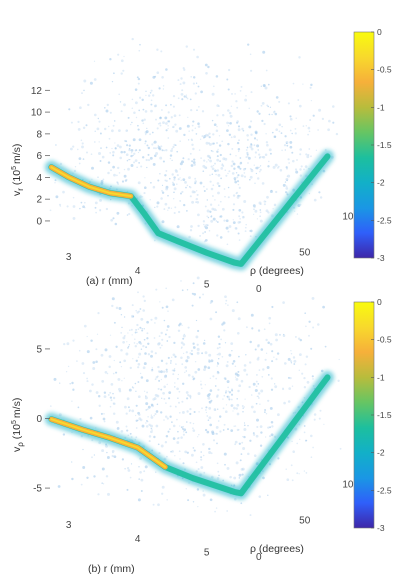 Image resolution: width=415 pixels, height=581 pixels. I want to click on panel-a-density-ridge, so click(189, 210).